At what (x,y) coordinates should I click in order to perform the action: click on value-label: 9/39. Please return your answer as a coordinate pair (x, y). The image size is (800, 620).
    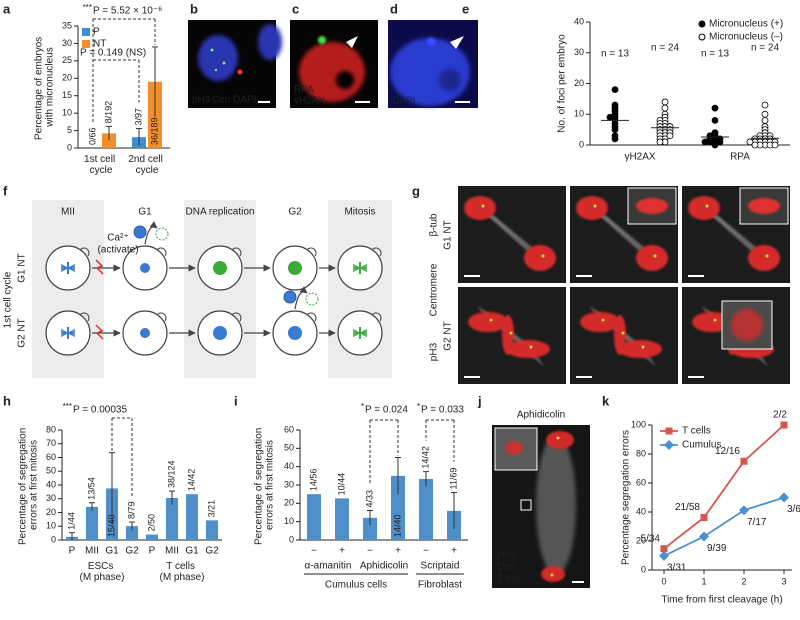
    Looking at the image, I should click on (717, 548).